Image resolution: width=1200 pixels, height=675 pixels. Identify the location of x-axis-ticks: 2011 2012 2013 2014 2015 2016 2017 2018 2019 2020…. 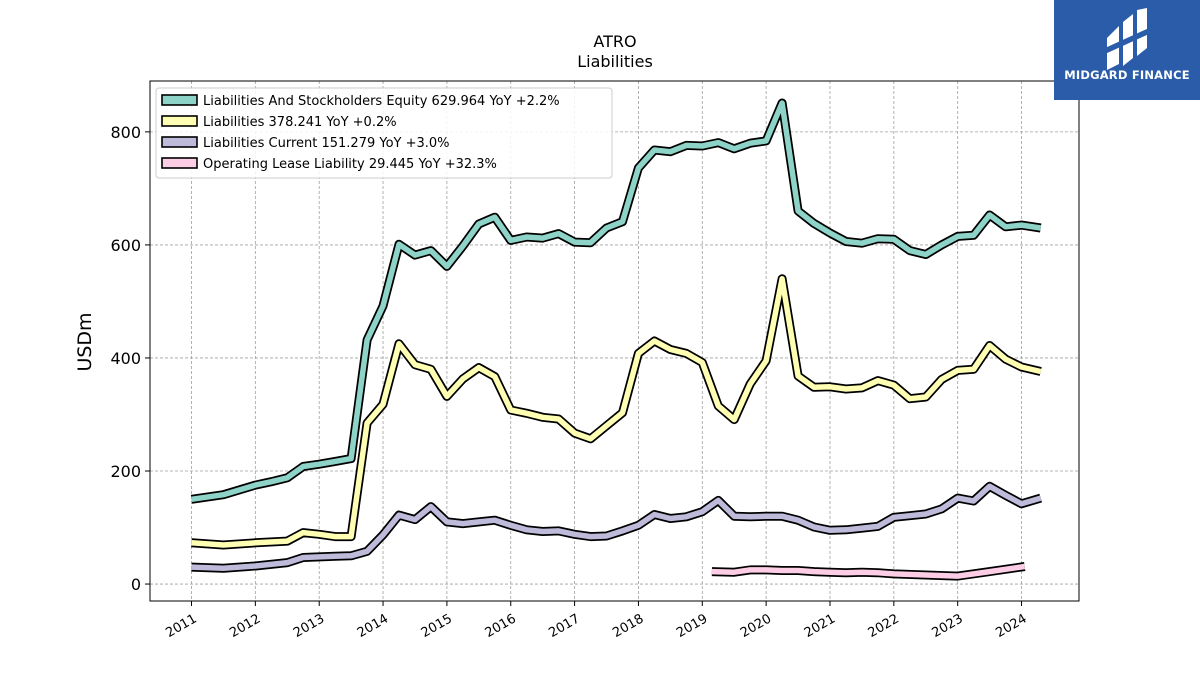
(596, 621).